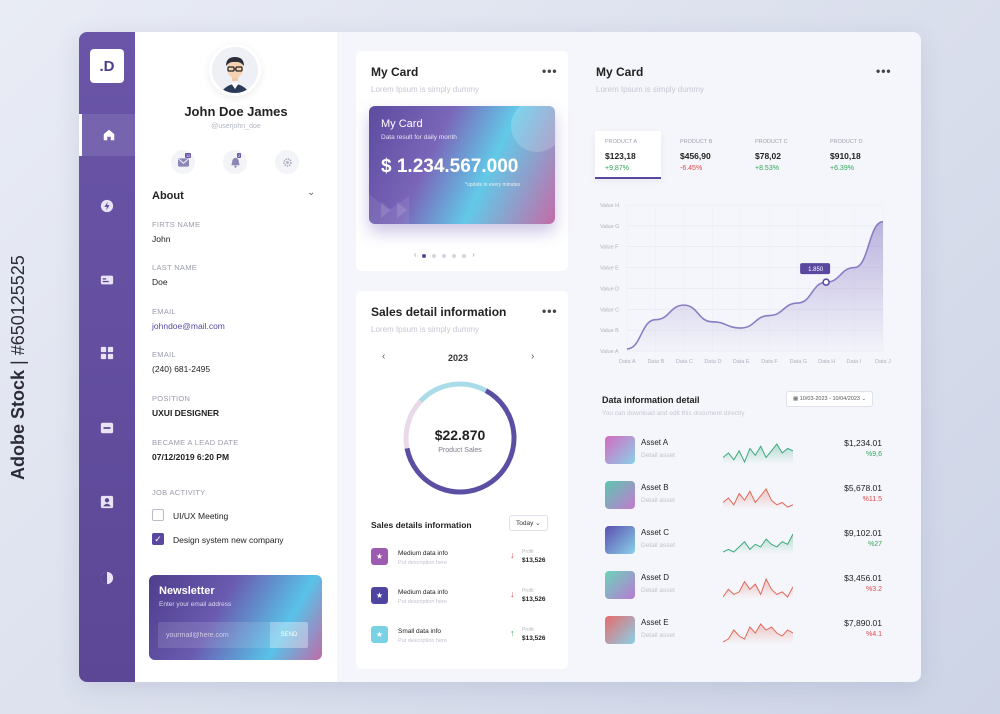 The width and height of the screenshot is (1000, 714). Describe the element at coordinates (493, 185) in the screenshot. I see `credit-card-note: *update in every minutes` at that location.